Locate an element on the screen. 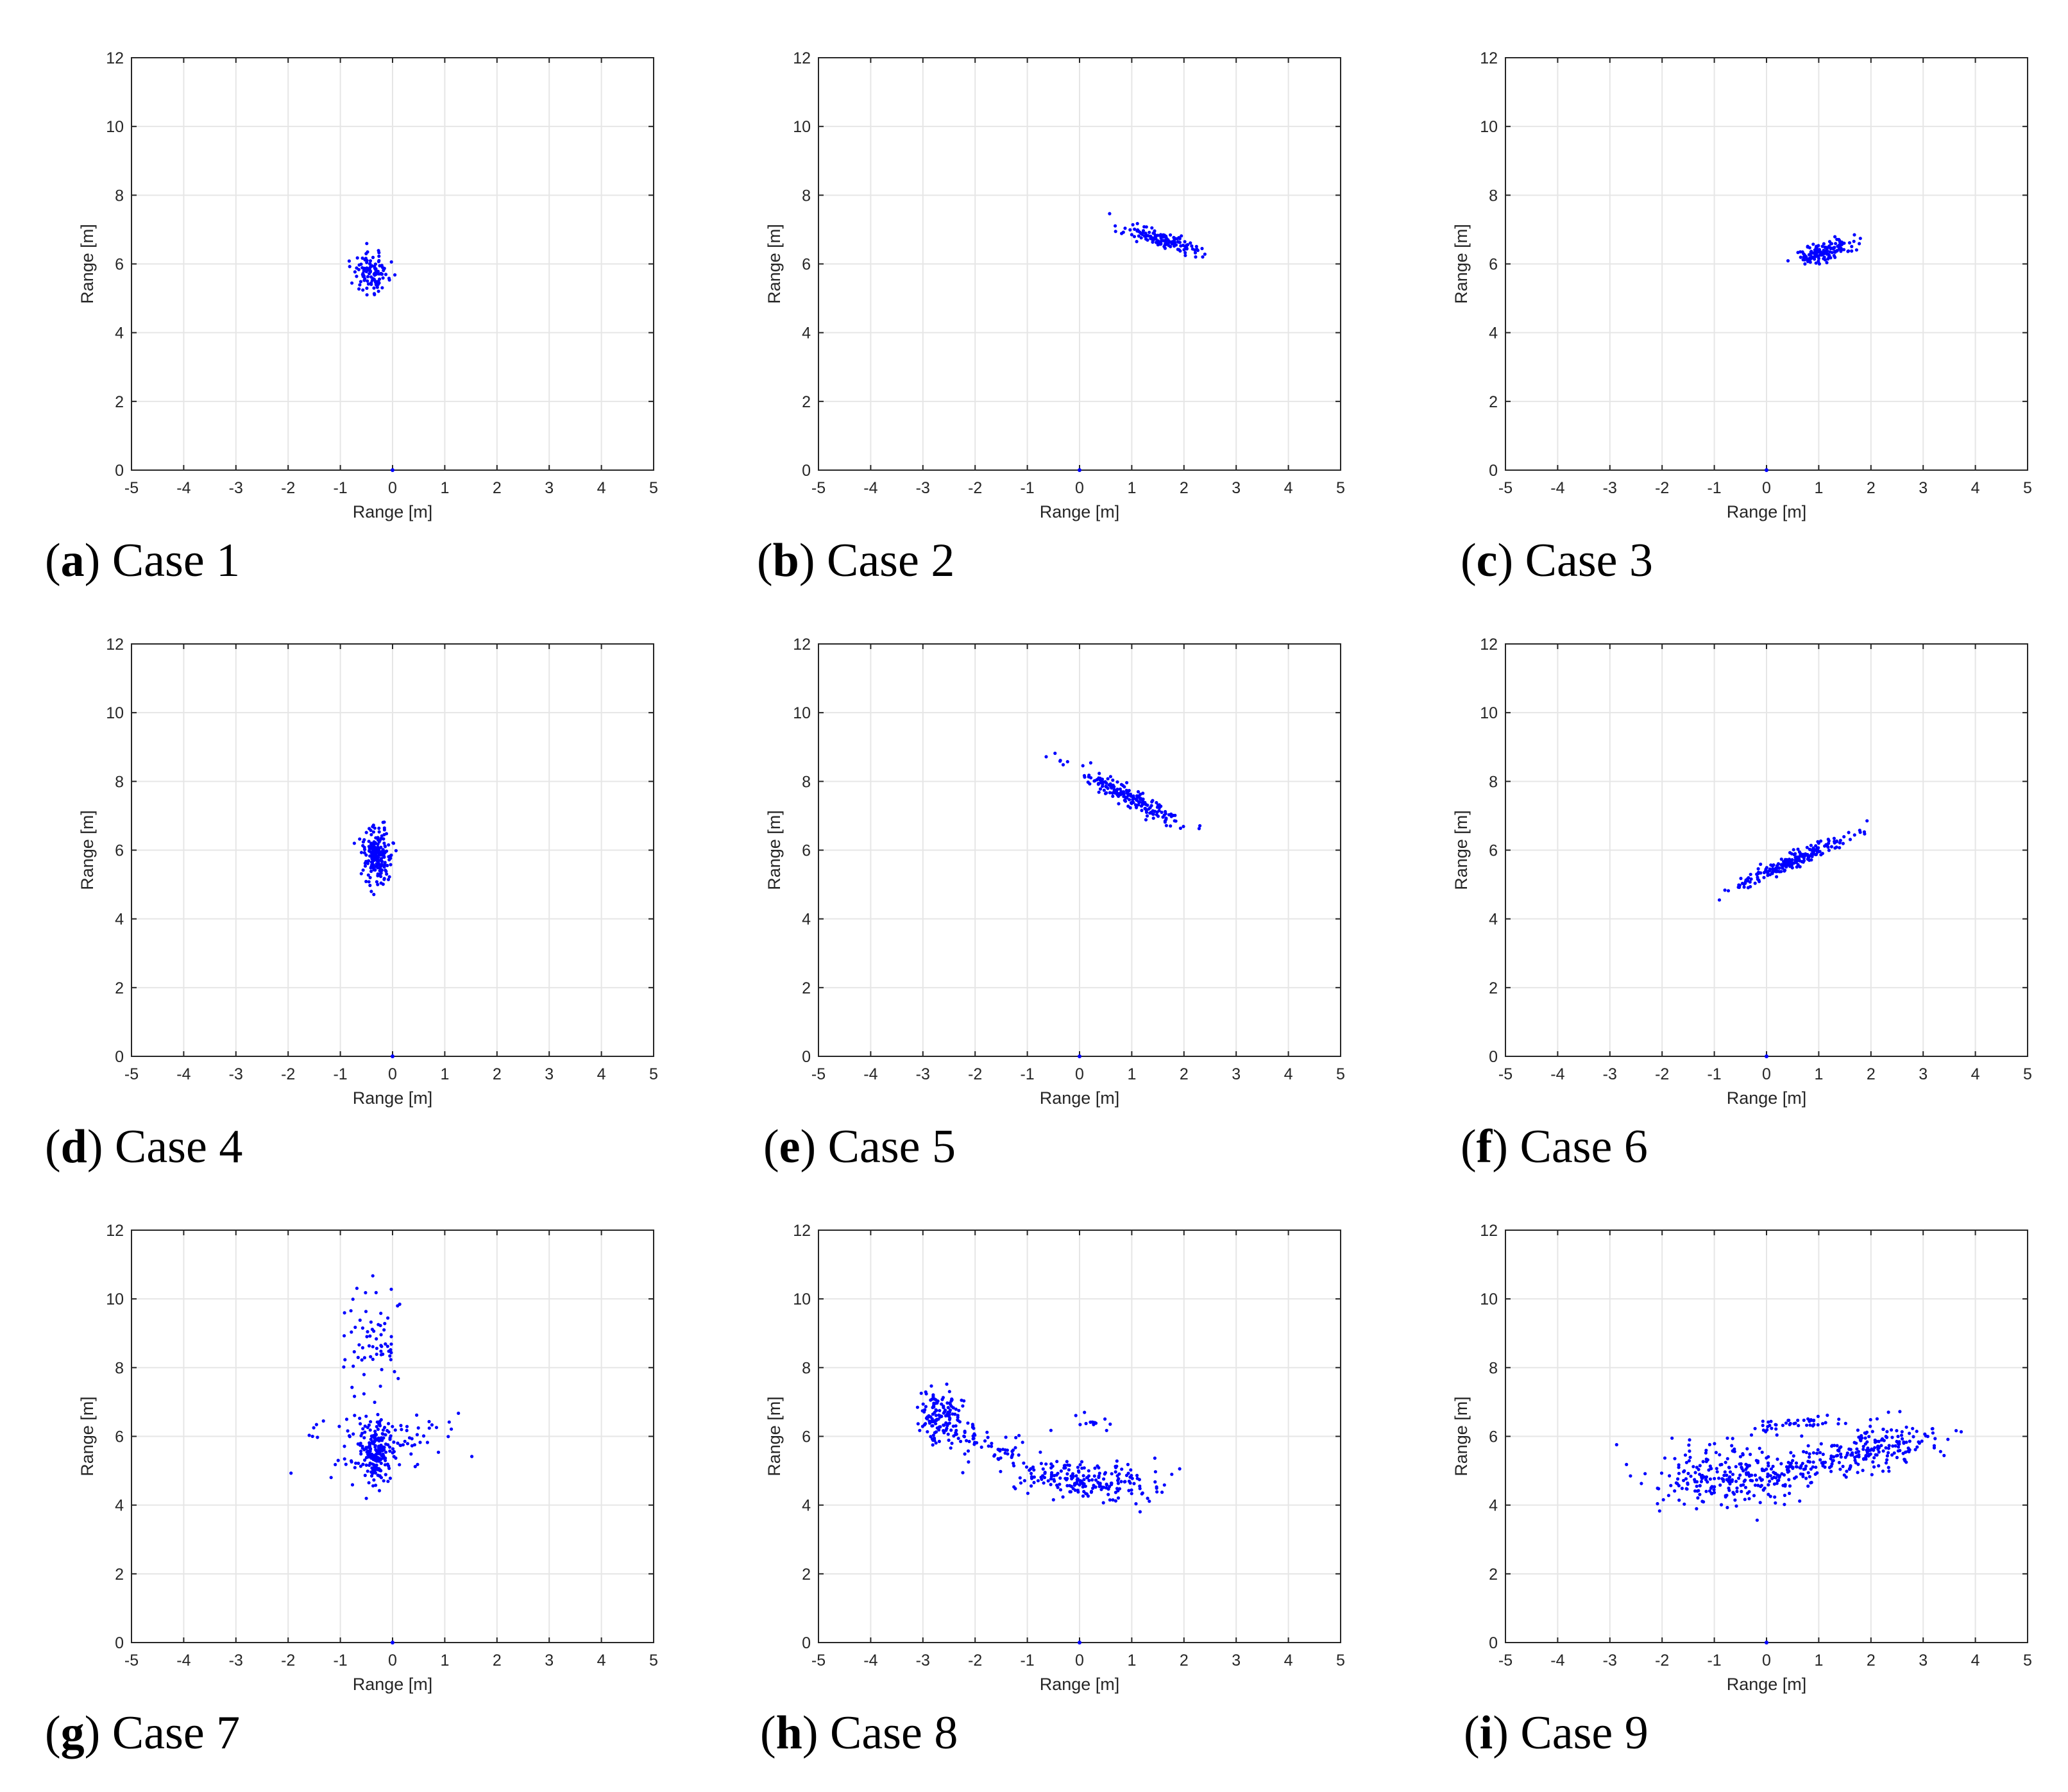  x-tick-label: 4 is located at coordinates (1975, 1074).